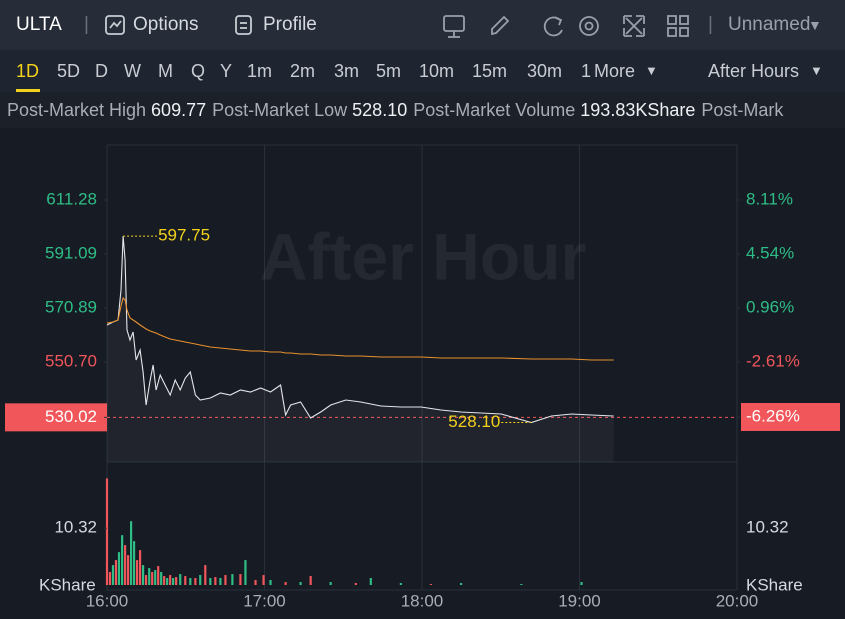 The image size is (845, 619). I want to click on profile-tab: Profile, so click(290, 24).